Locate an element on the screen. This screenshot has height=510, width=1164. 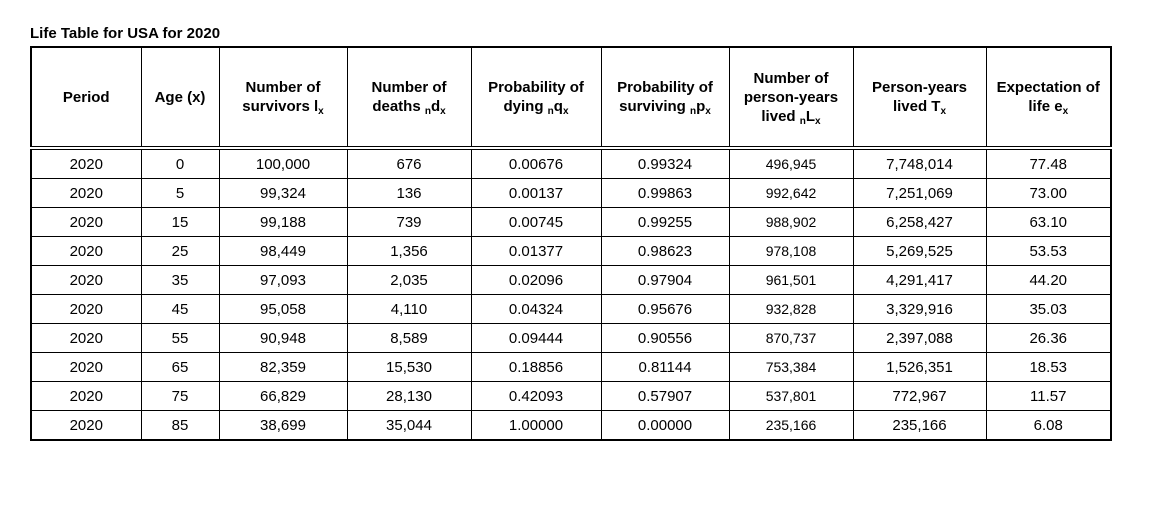
table-cell: 0.01377 is located at coordinates (536, 251).